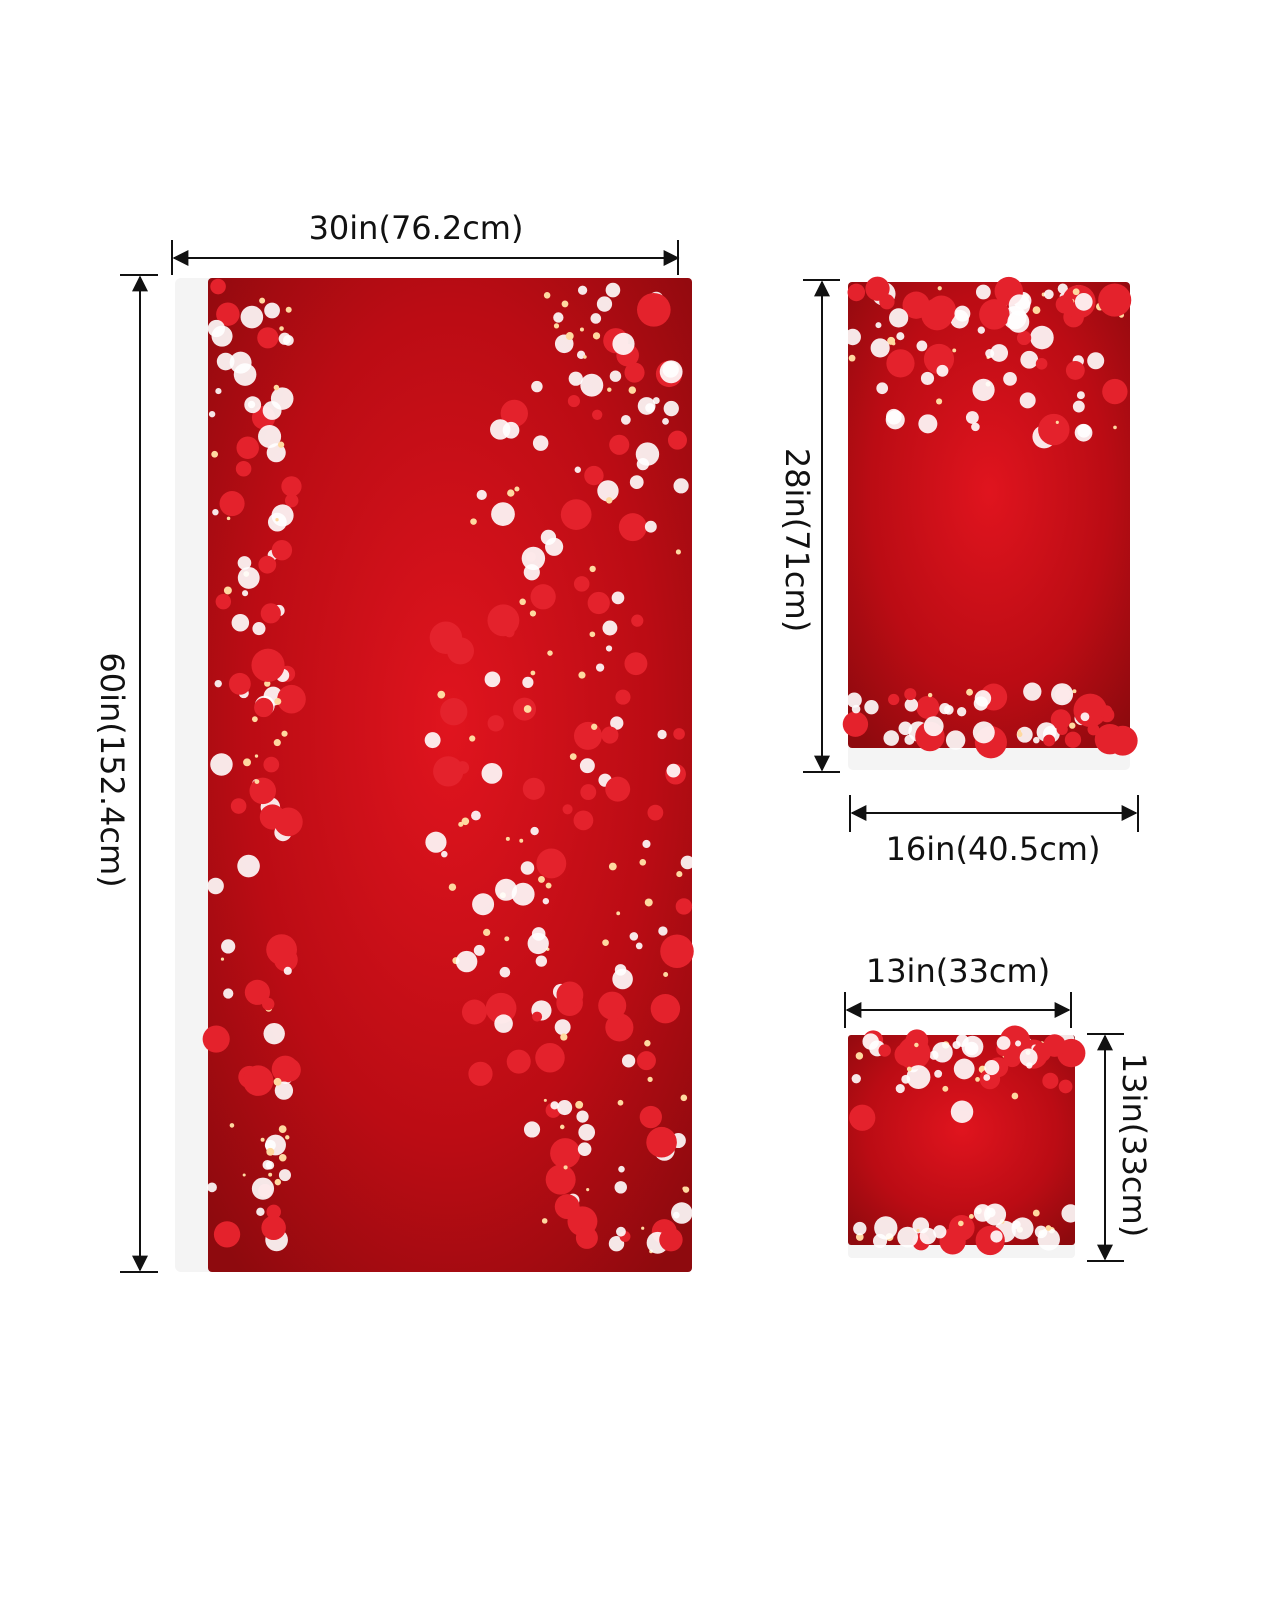 The width and height of the screenshot is (1280, 1600). I want to click on height-label: 13in(33cm), so click(1134, 1145).